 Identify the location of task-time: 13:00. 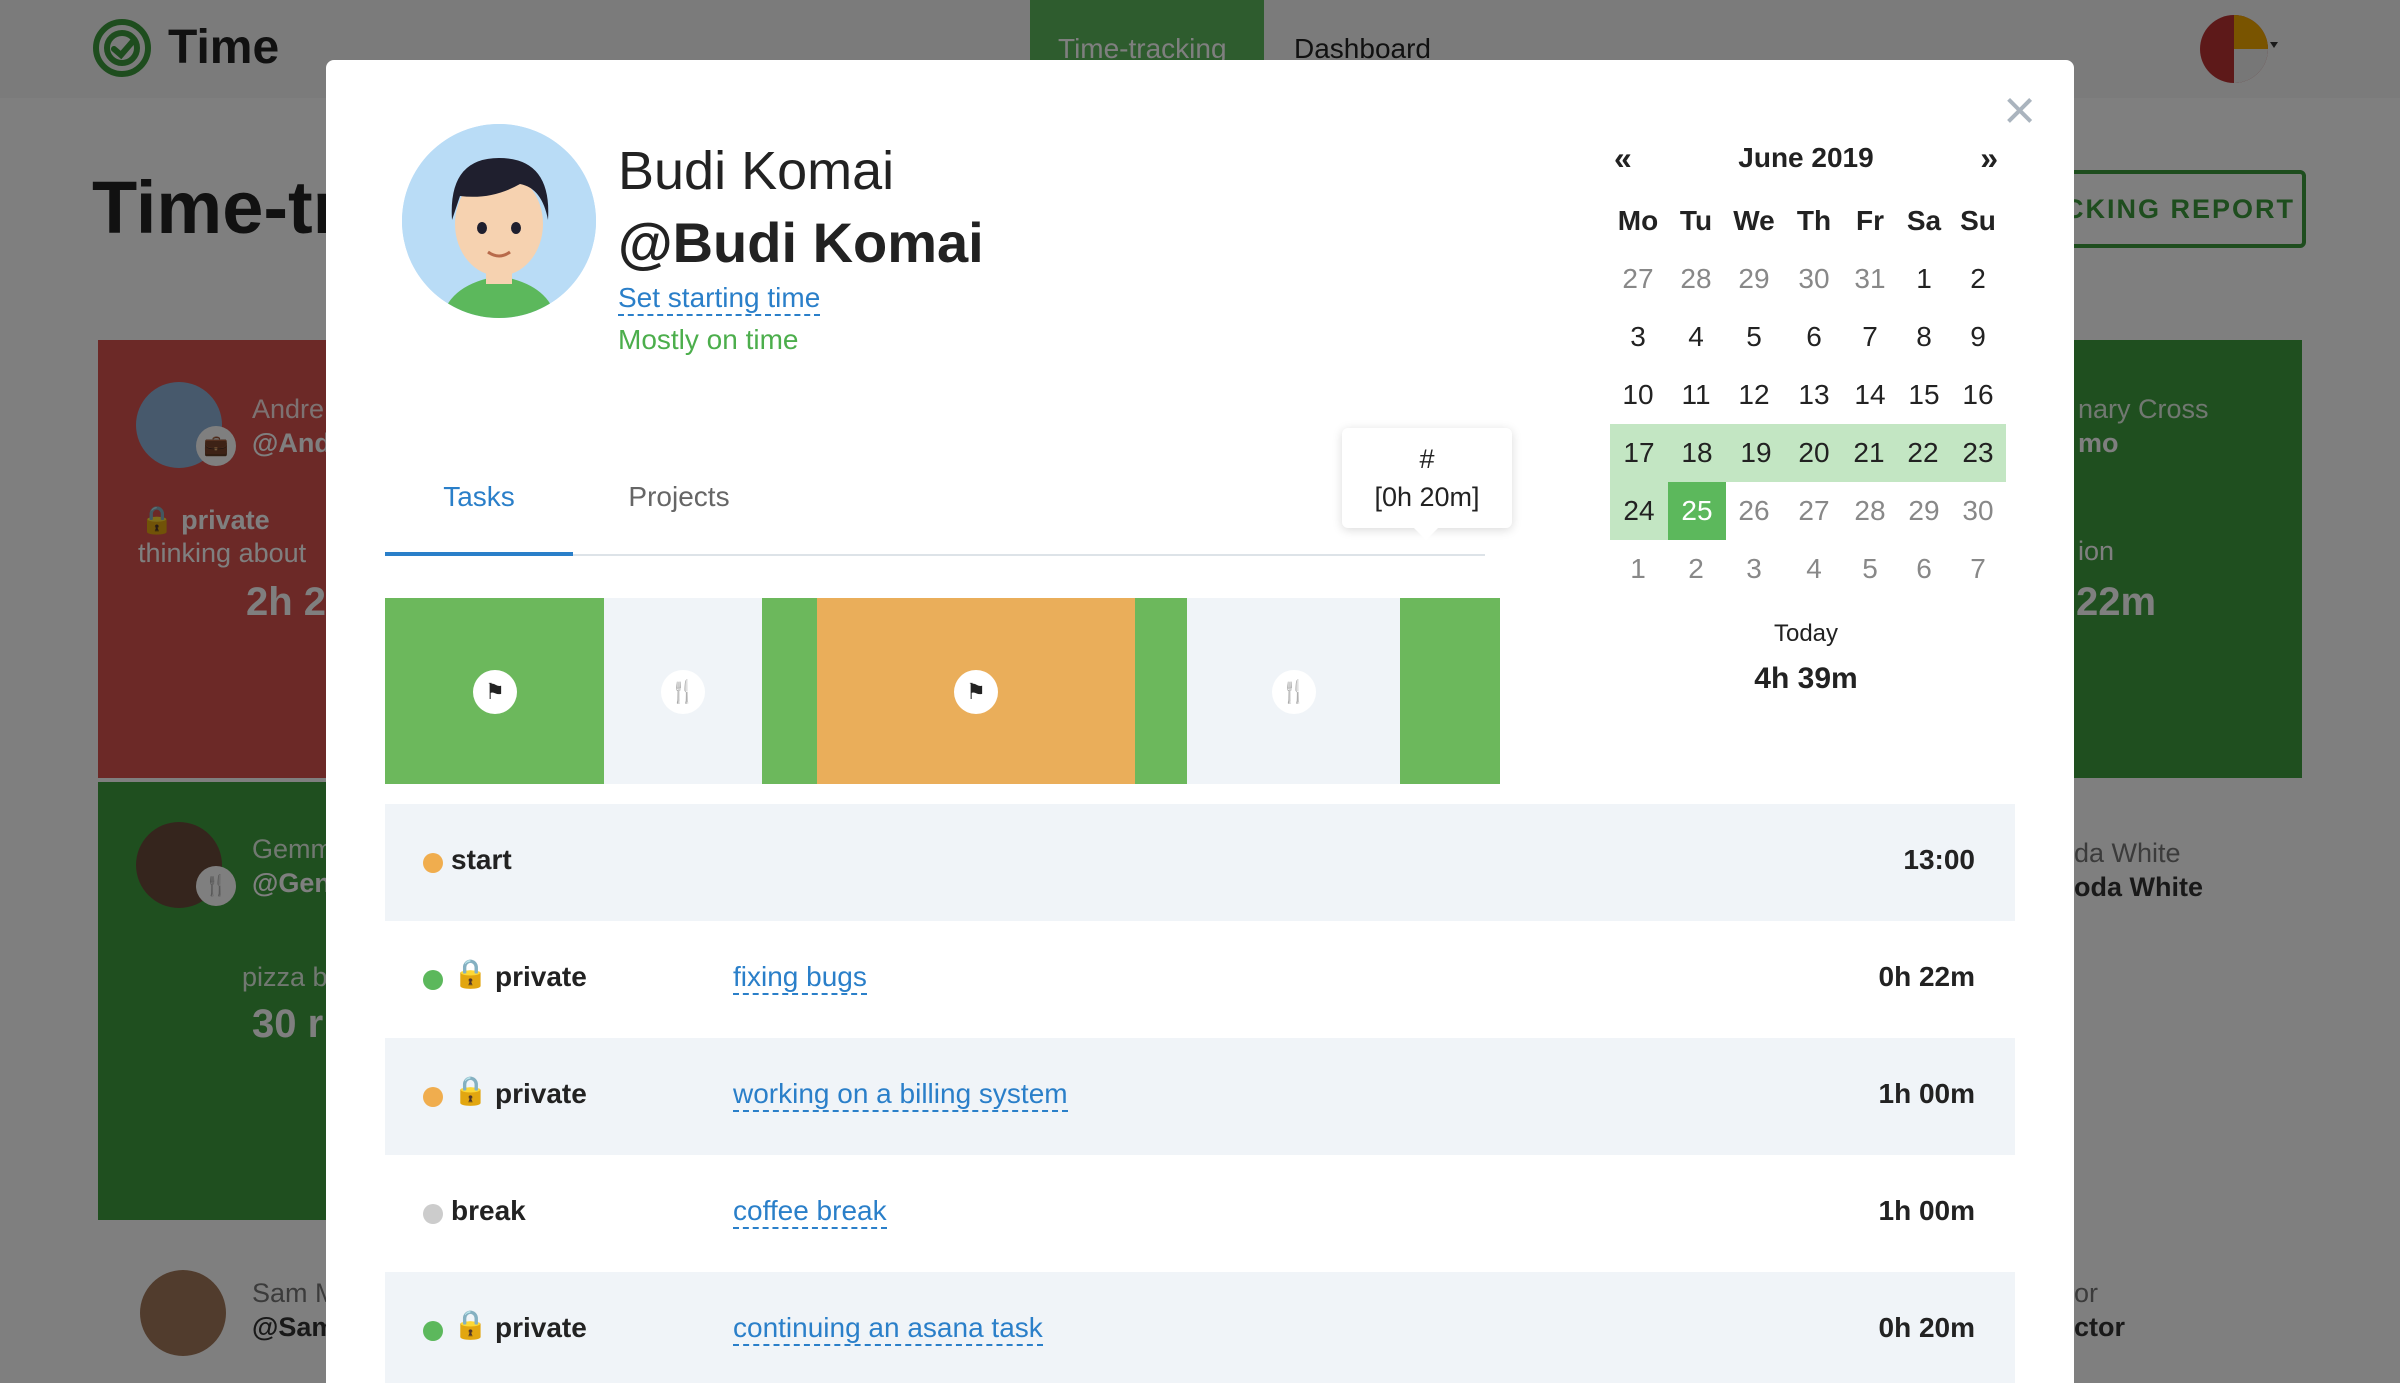
(1939, 859).